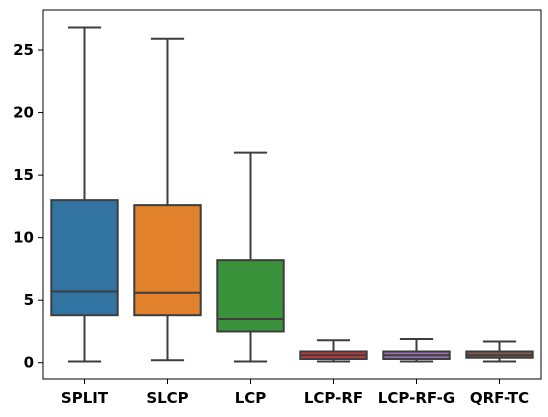 The image size is (548, 417). What do you see at coordinates (28, 206) in the screenshot?
I see `y-axis: 0 5 10 15 20 25` at bounding box center [28, 206].